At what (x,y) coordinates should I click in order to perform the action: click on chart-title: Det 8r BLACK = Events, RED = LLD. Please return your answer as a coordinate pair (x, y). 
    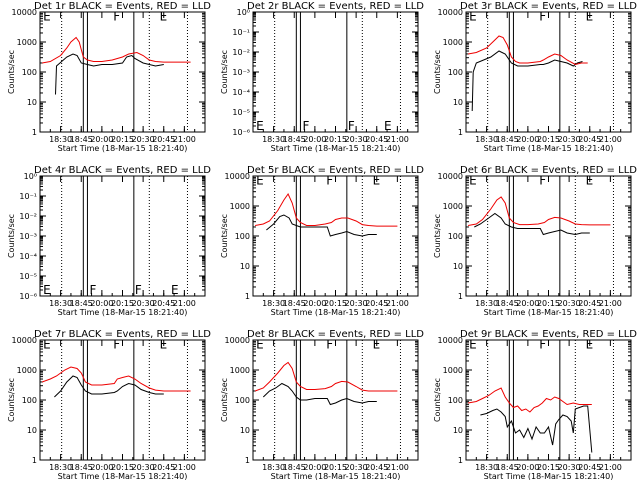
    Looking at the image, I should click on (335, 334).